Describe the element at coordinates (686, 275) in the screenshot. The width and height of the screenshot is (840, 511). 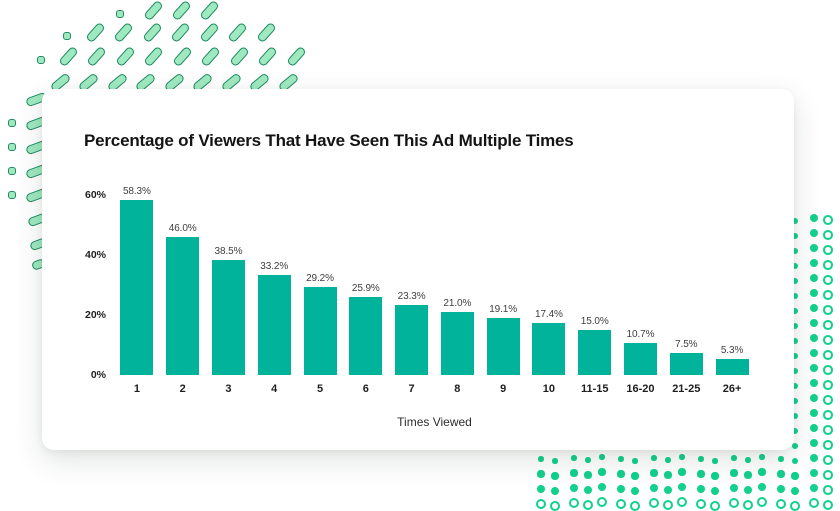
I see `bar-slot: 7.5%` at that location.